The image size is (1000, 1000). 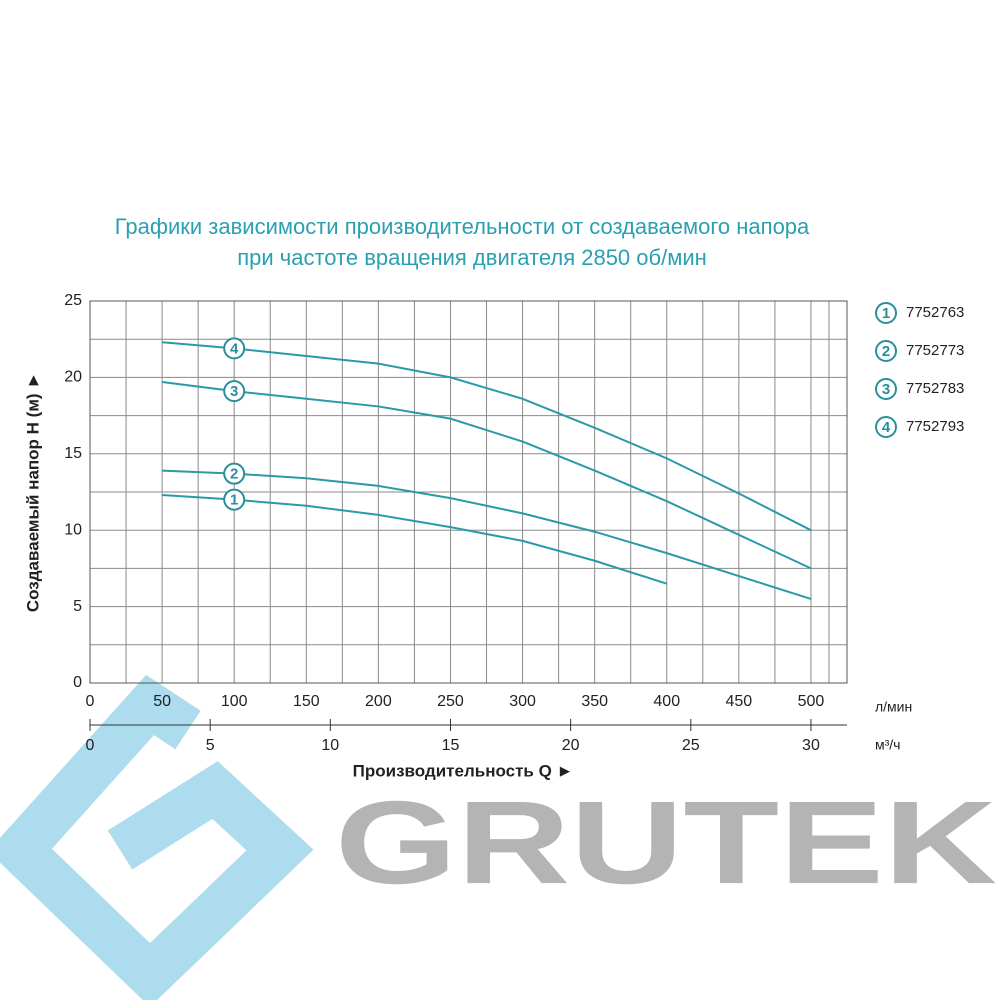 What do you see at coordinates (306, 701) in the screenshot?
I see `x-tick-label: 150` at bounding box center [306, 701].